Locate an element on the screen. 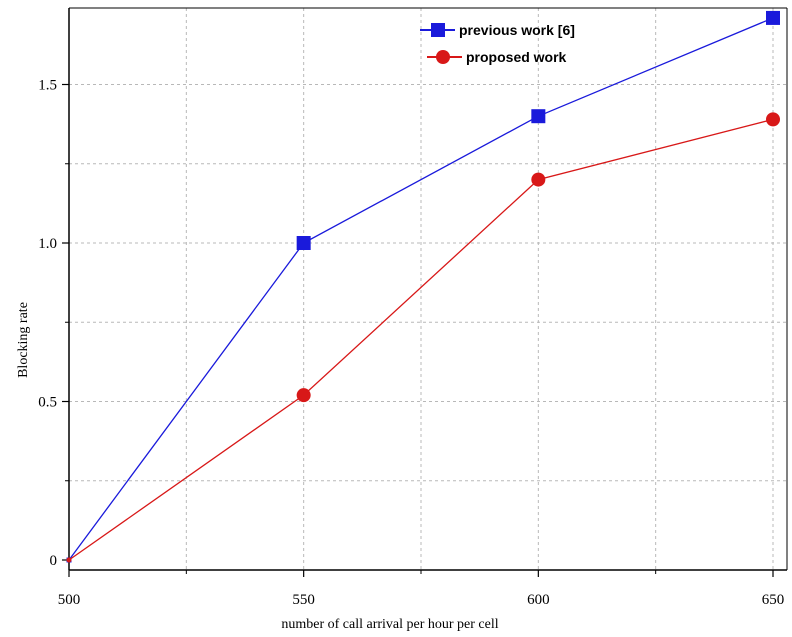 The height and width of the screenshot is (637, 792). legend-marker-proposed-work is located at coordinates (443, 57).